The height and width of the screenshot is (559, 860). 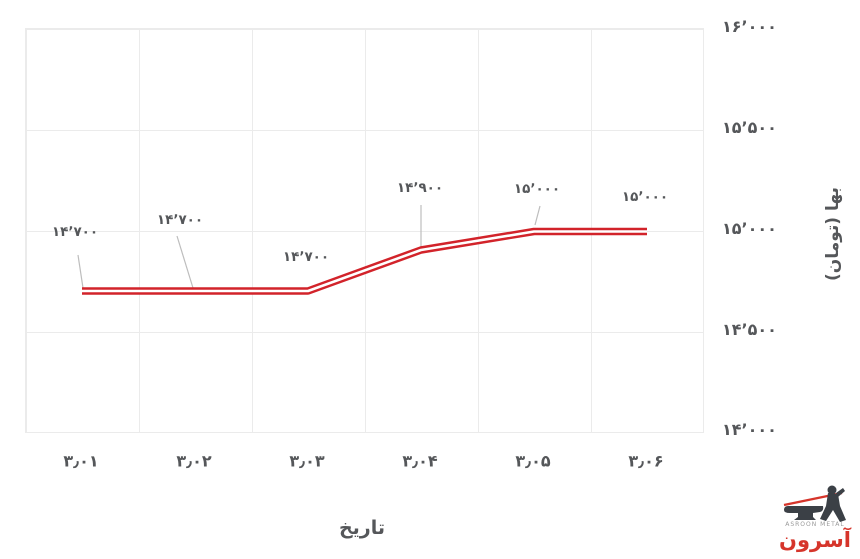 I want to click on logo-caption-en: ASROON METAL, so click(x=815, y=524).